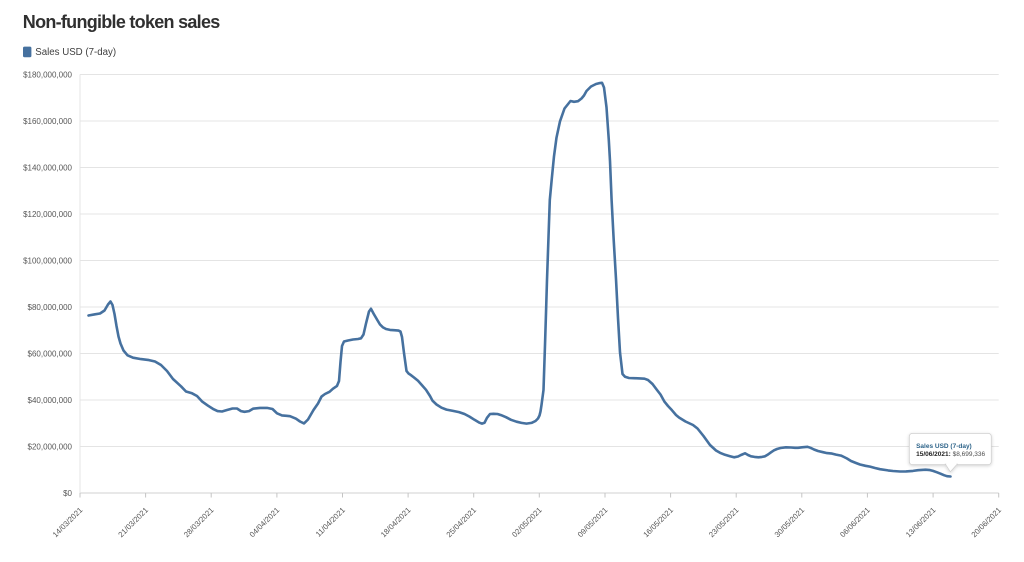  Describe the element at coordinates (50, 353) in the screenshot. I see `svg-text: $60,000,000` at that location.